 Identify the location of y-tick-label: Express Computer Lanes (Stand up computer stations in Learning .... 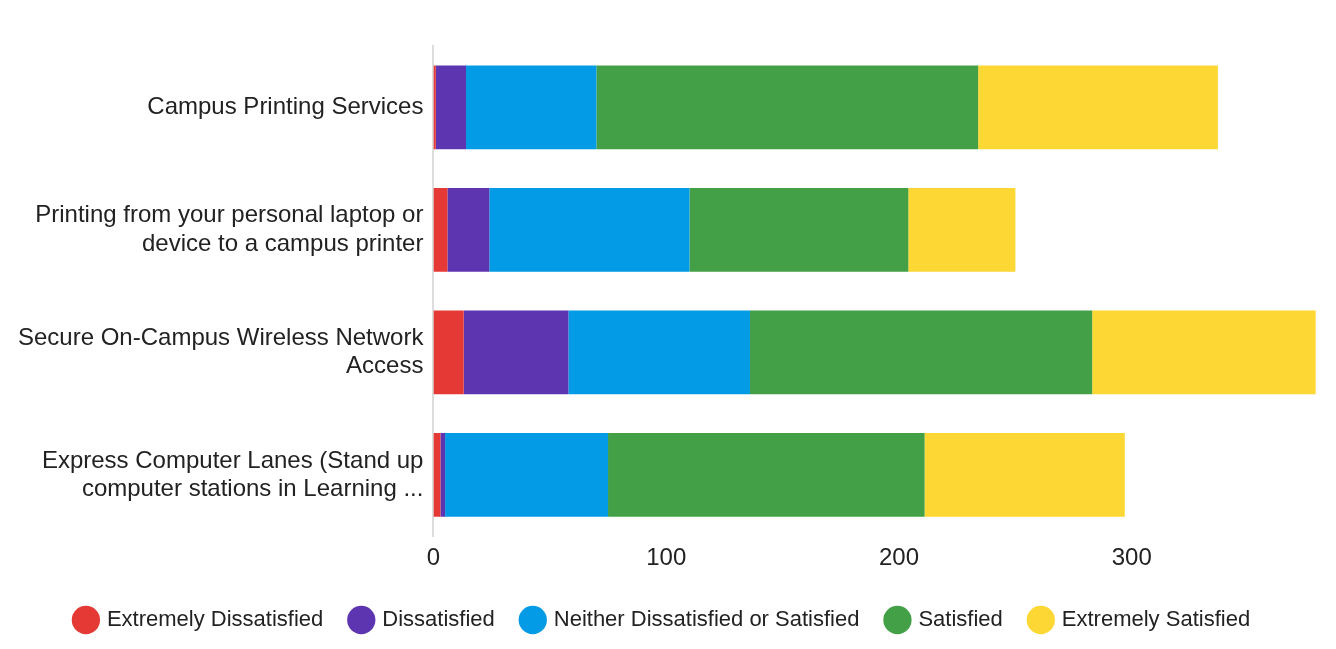
(232, 473).